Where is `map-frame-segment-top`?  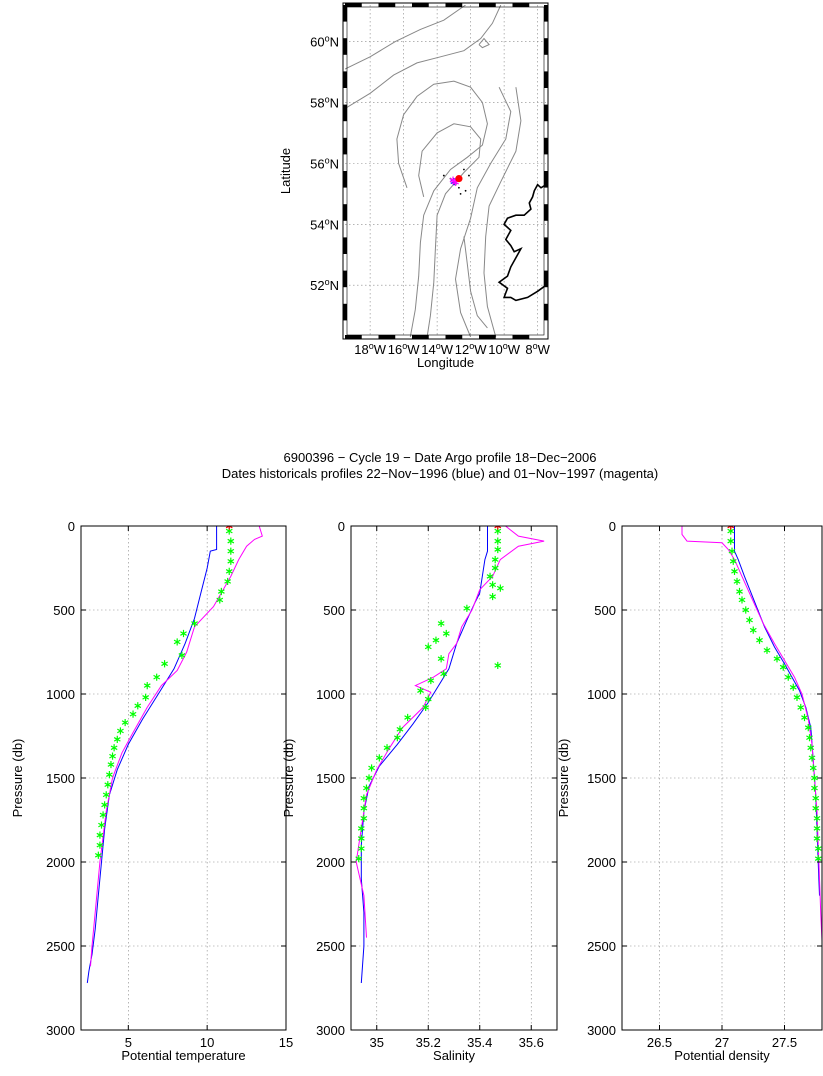 map-frame-segment-top is located at coordinates (454, 5).